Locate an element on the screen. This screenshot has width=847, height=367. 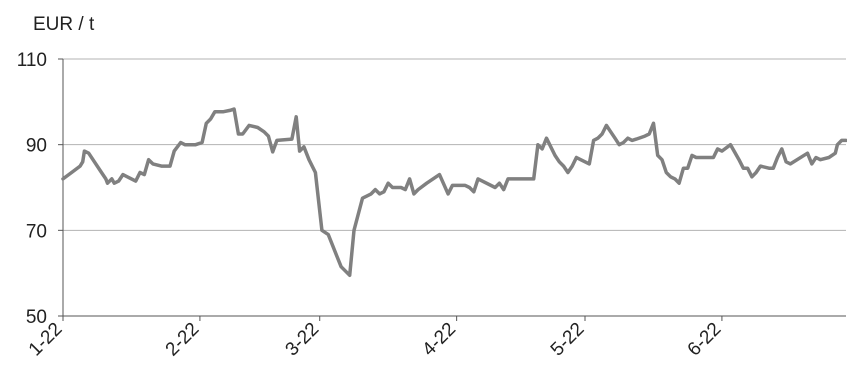
y-tick-label-90: 90 is located at coordinates (36, 146).